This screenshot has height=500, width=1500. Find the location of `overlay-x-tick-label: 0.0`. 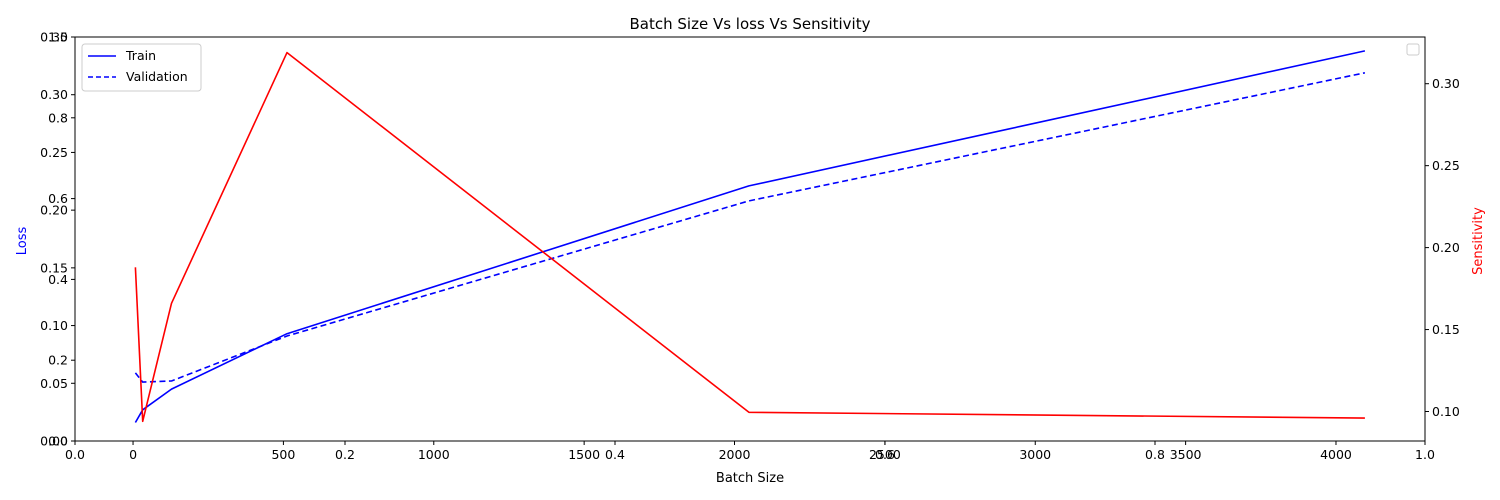

overlay-x-tick-label: 0.0 is located at coordinates (75, 454).